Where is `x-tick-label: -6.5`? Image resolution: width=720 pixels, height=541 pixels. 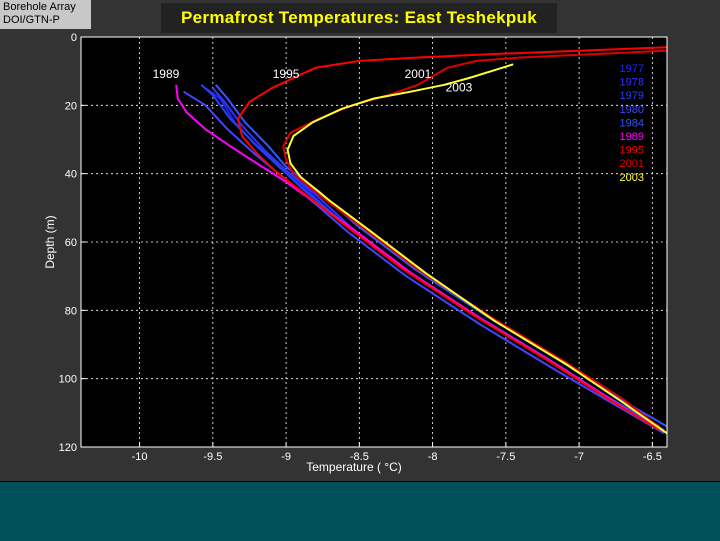
x-tick-label: -6.5 is located at coordinates (652, 457).